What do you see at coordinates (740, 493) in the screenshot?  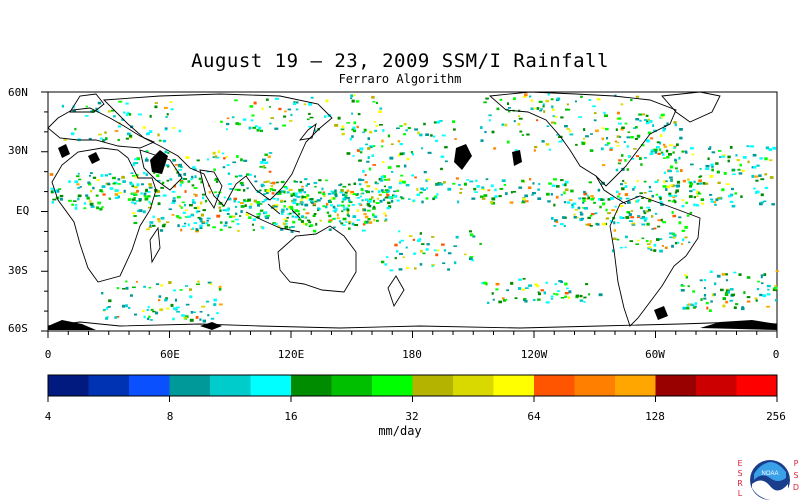 I see `logo-letter-l: L` at bounding box center [740, 493].